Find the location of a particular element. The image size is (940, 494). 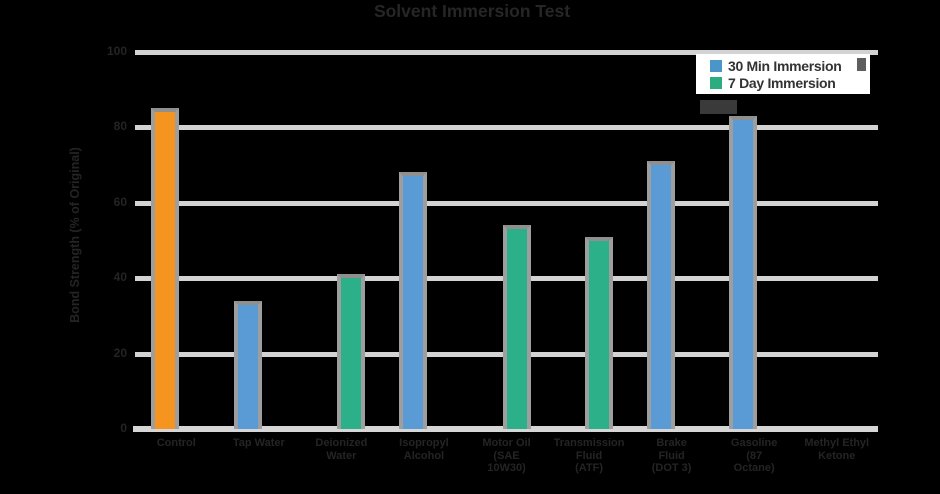

x-axis-label: Control is located at coordinates (176, 443).